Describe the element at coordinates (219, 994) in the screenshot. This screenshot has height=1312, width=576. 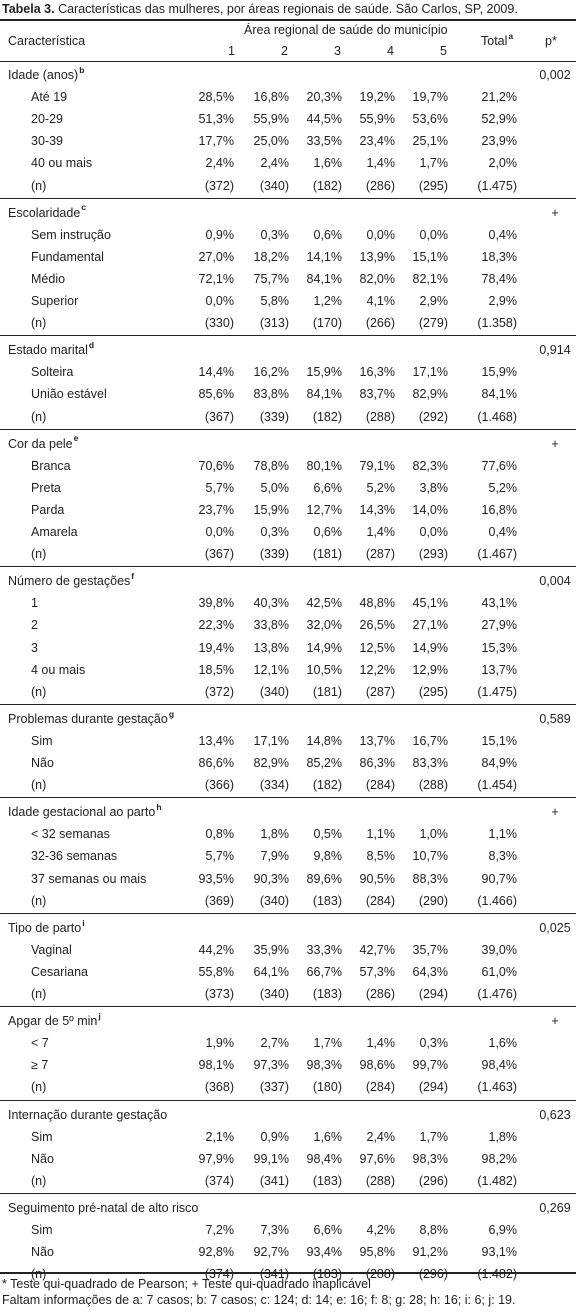
I see `cell-area-1: (373)` at that location.